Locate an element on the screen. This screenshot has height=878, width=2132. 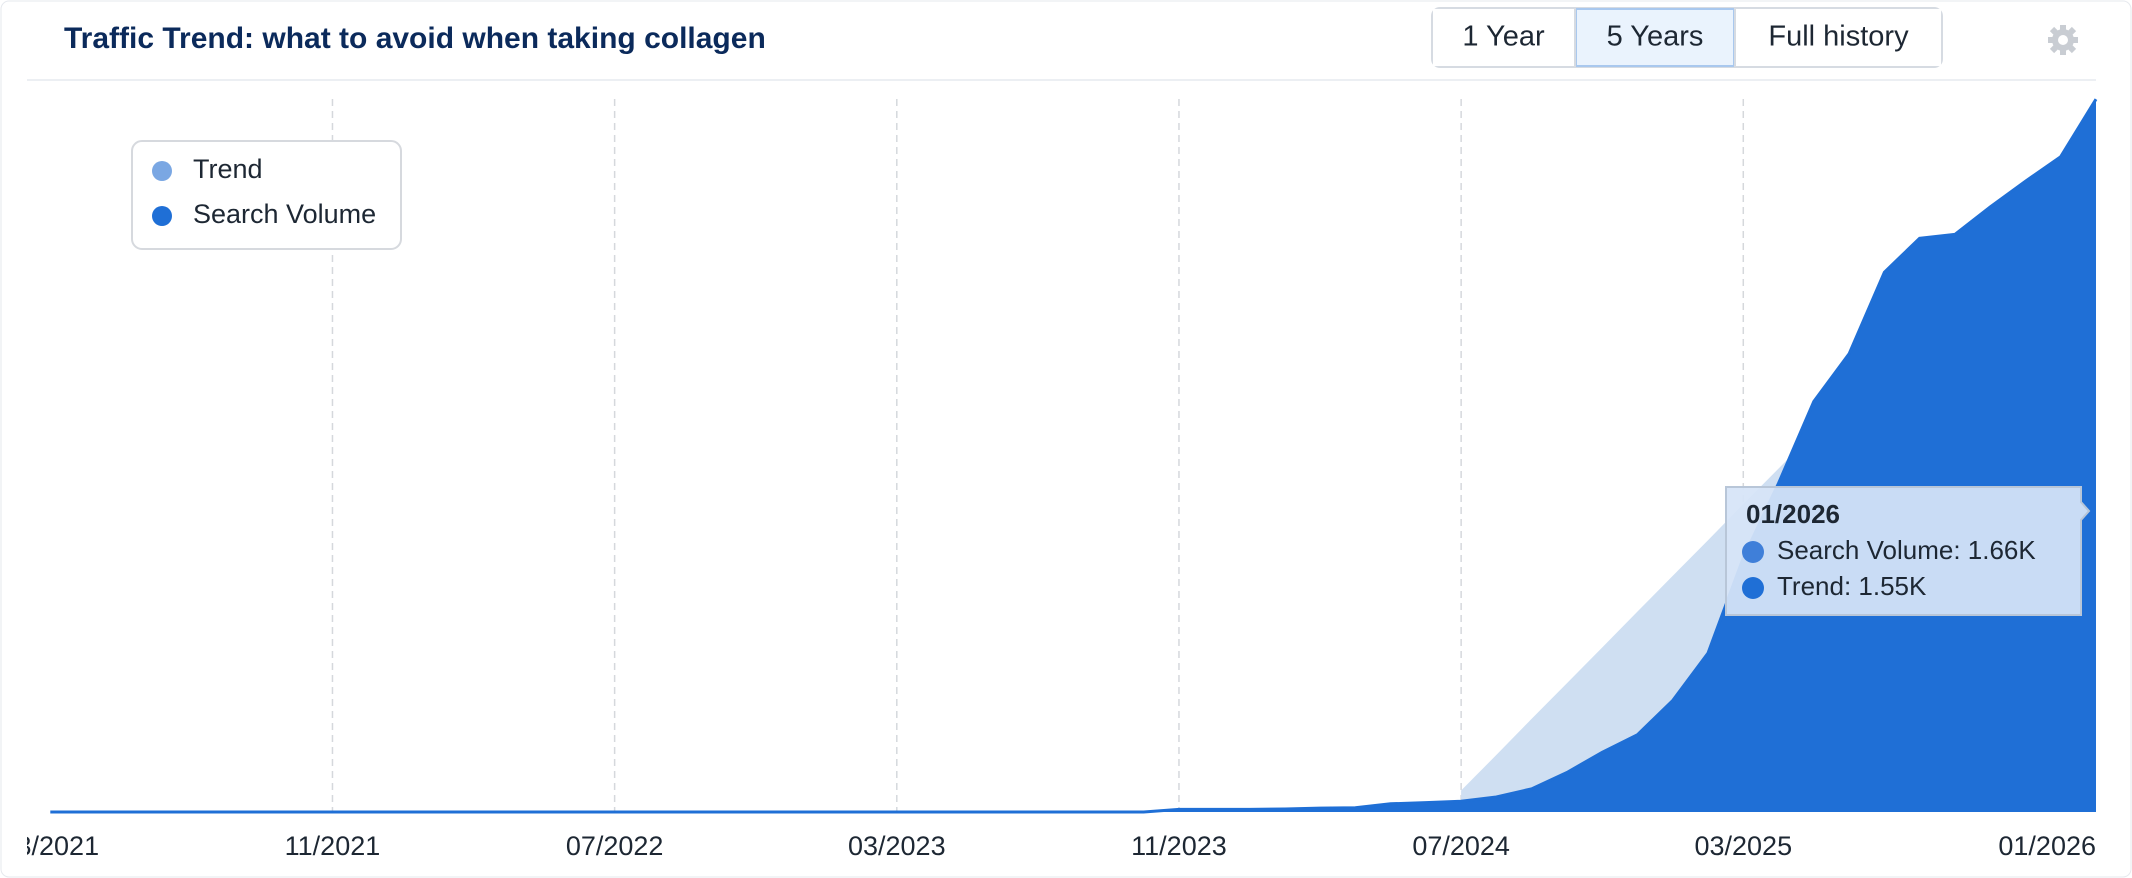
legend-label: Trend is located at coordinates (228, 169).